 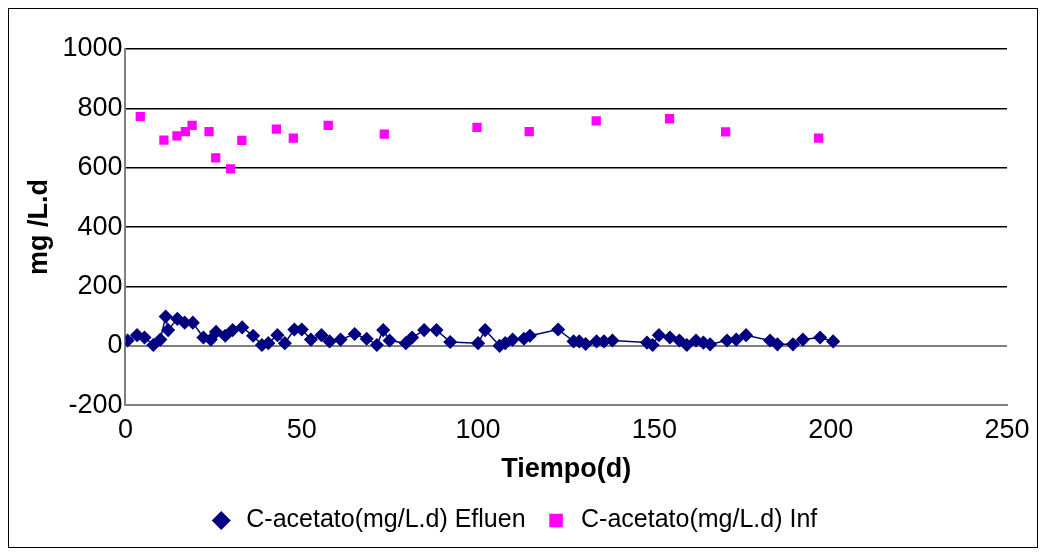 What do you see at coordinates (1007, 428) in the screenshot?
I see `x-tick-label: 250` at bounding box center [1007, 428].